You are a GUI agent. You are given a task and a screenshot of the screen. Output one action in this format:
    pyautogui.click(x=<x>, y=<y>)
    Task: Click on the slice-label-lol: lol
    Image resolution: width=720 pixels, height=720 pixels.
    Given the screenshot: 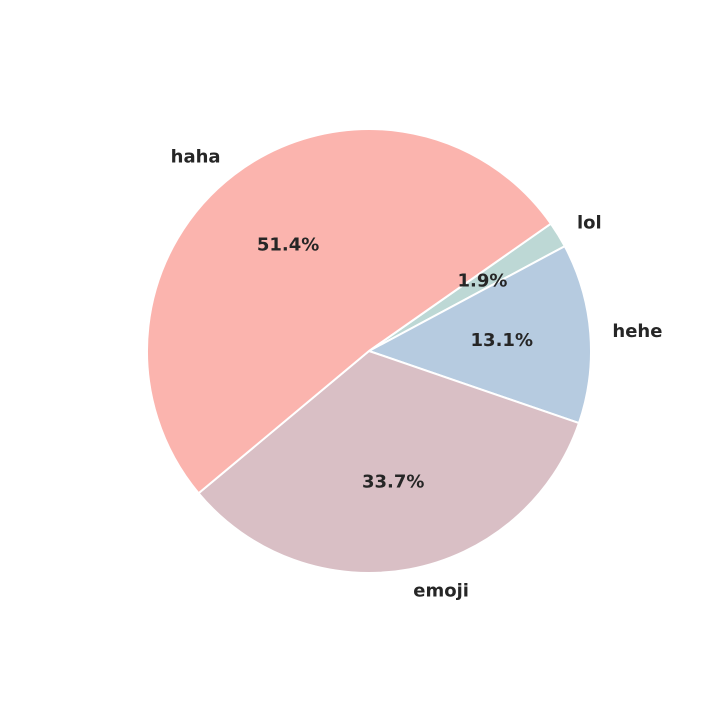 What is the action you would take?
    pyautogui.click(x=589, y=223)
    